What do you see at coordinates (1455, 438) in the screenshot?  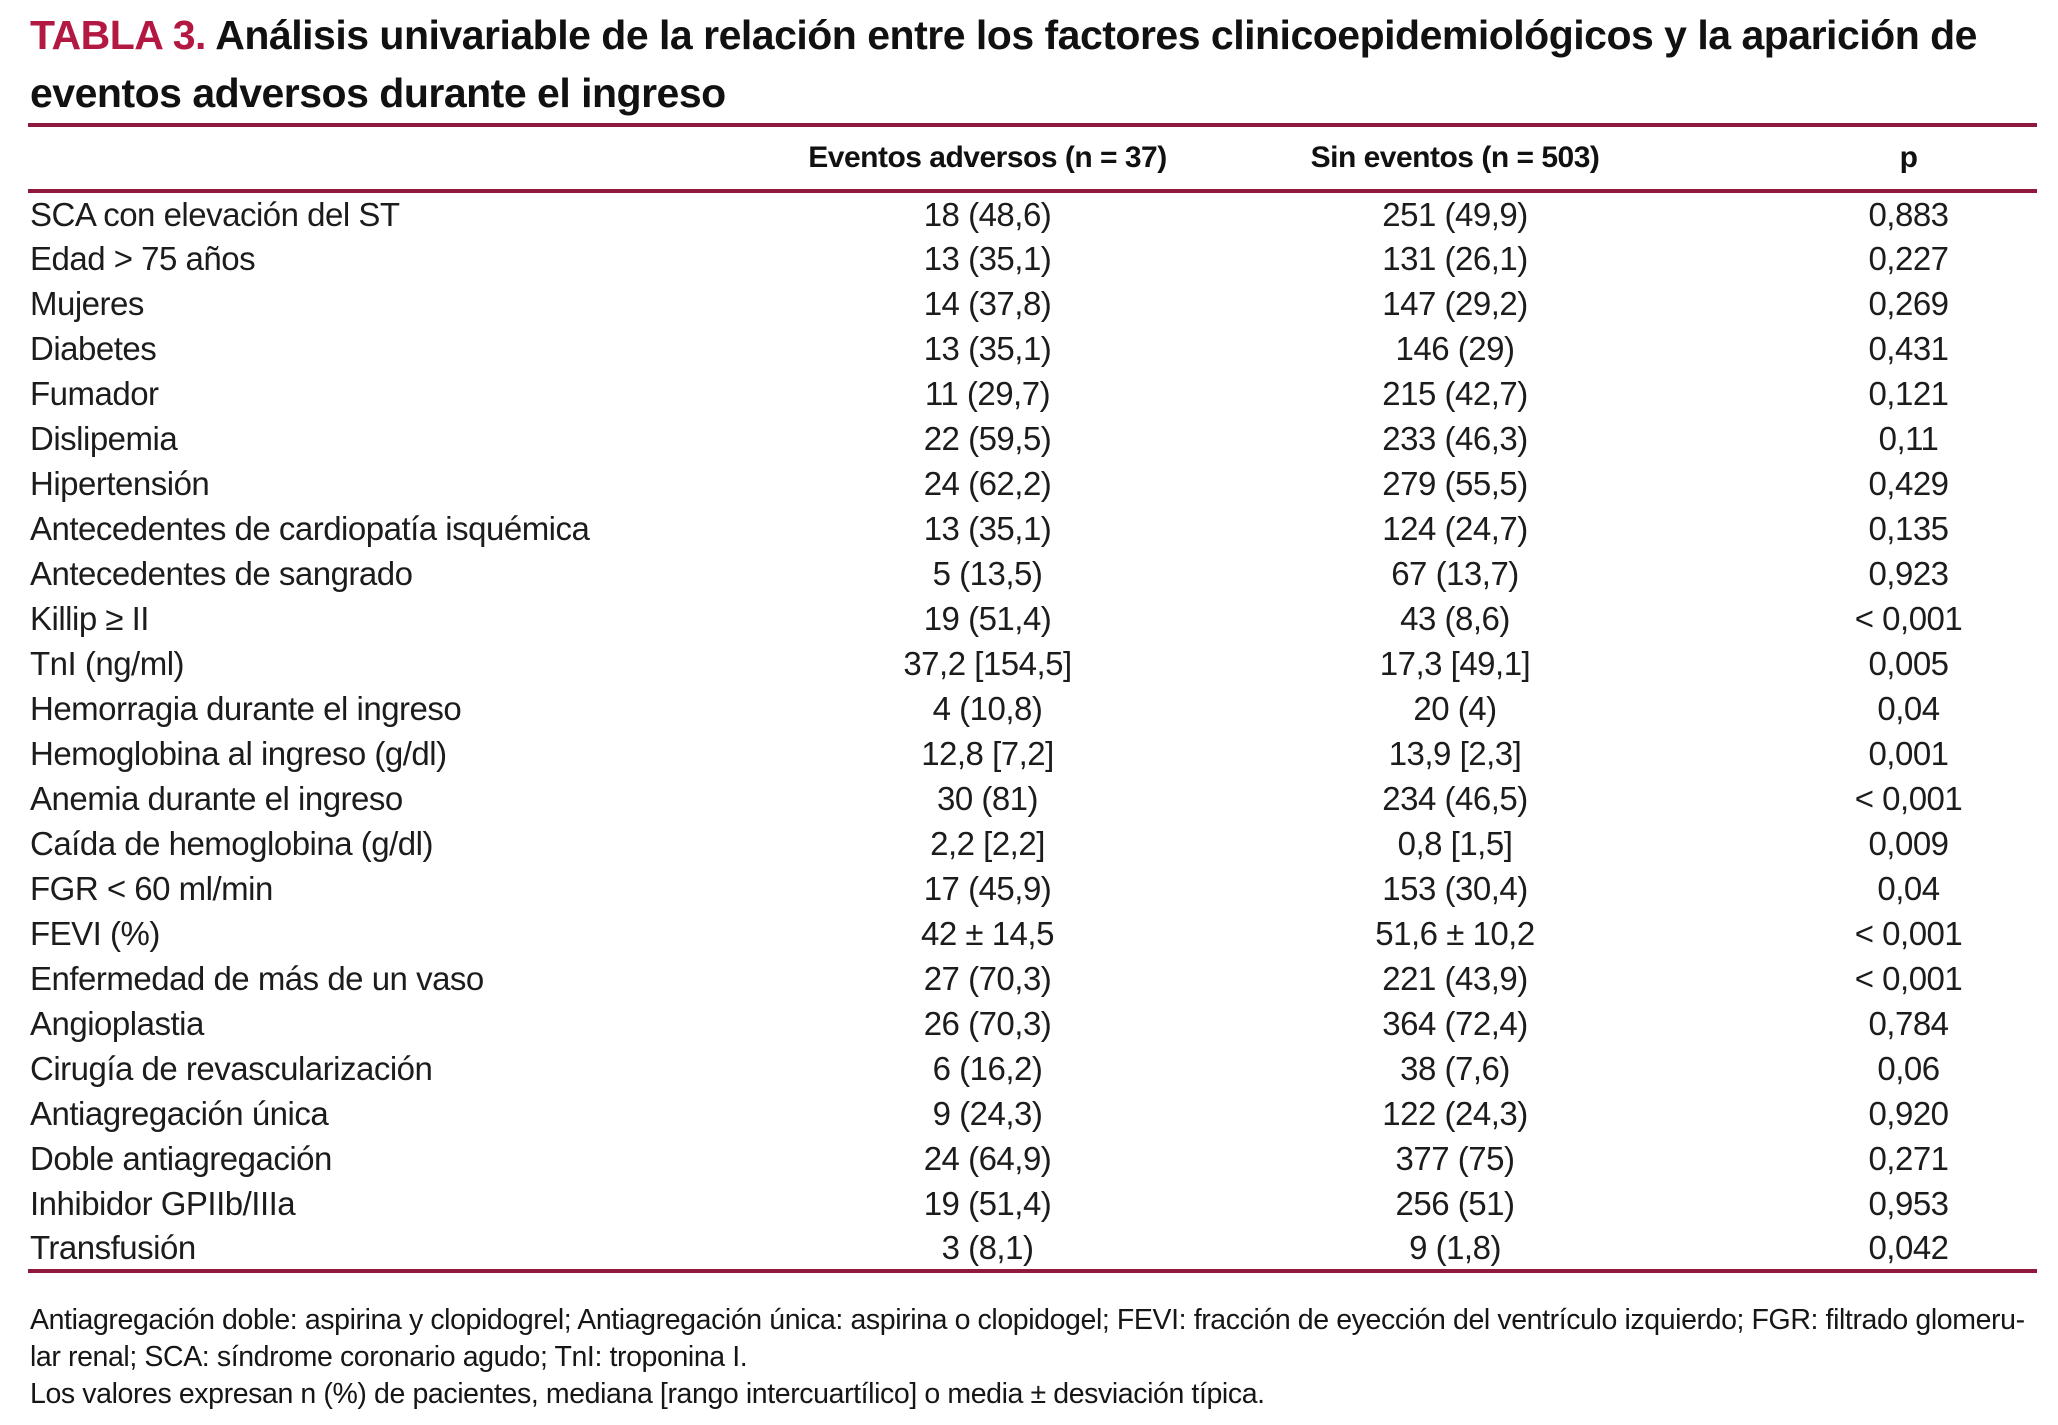 I see `cell-no-events: 233 (46,3)` at bounding box center [1455, 438].